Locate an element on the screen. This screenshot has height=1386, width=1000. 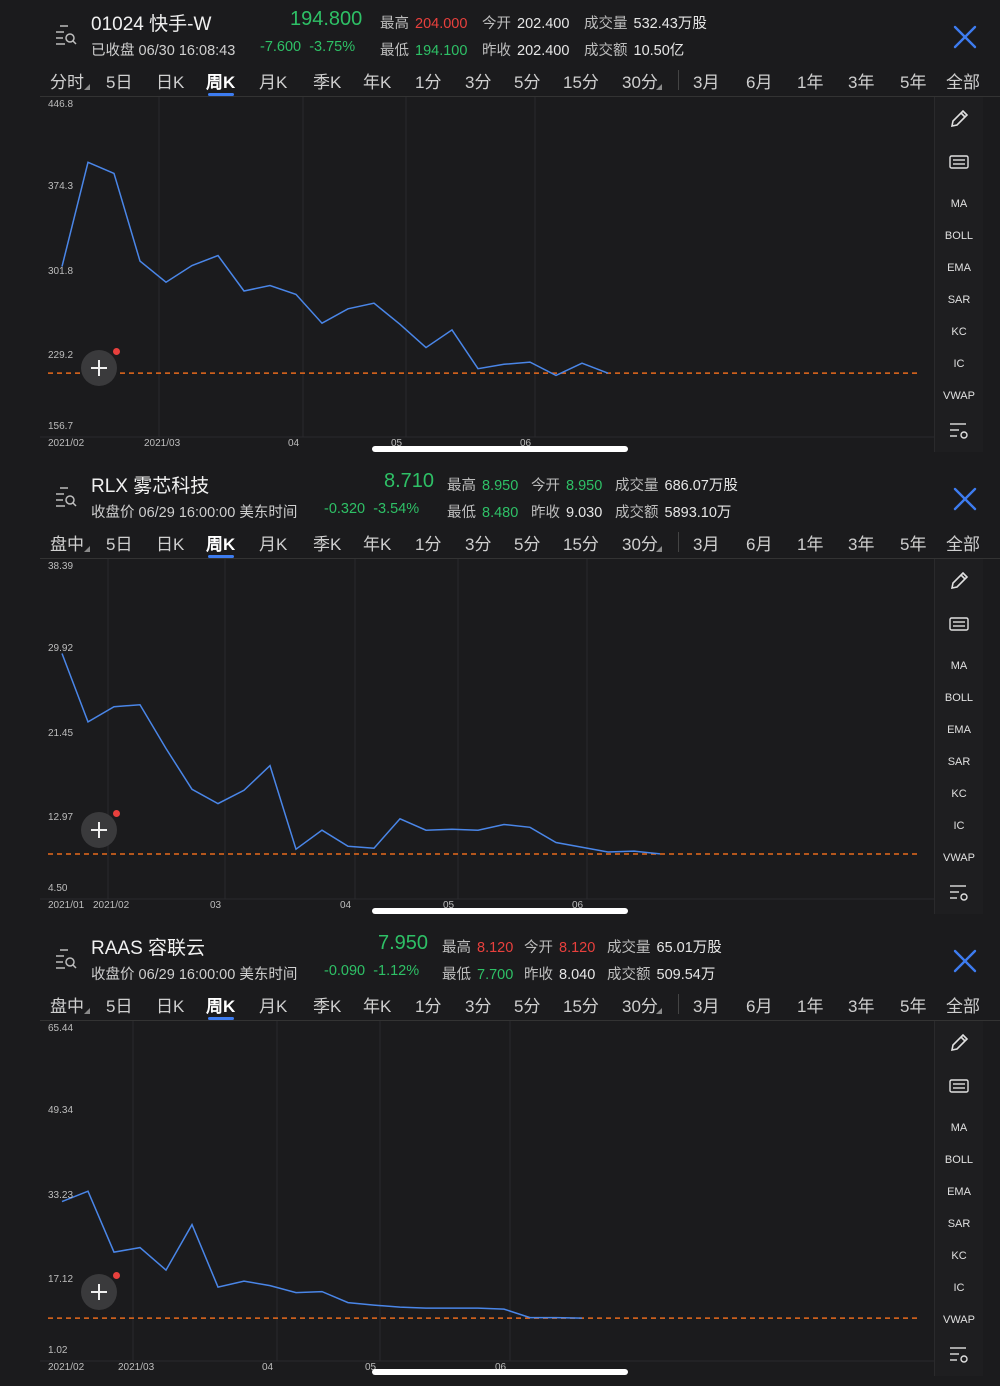
change-value: -0.320 is located at coordinates (345, 509).